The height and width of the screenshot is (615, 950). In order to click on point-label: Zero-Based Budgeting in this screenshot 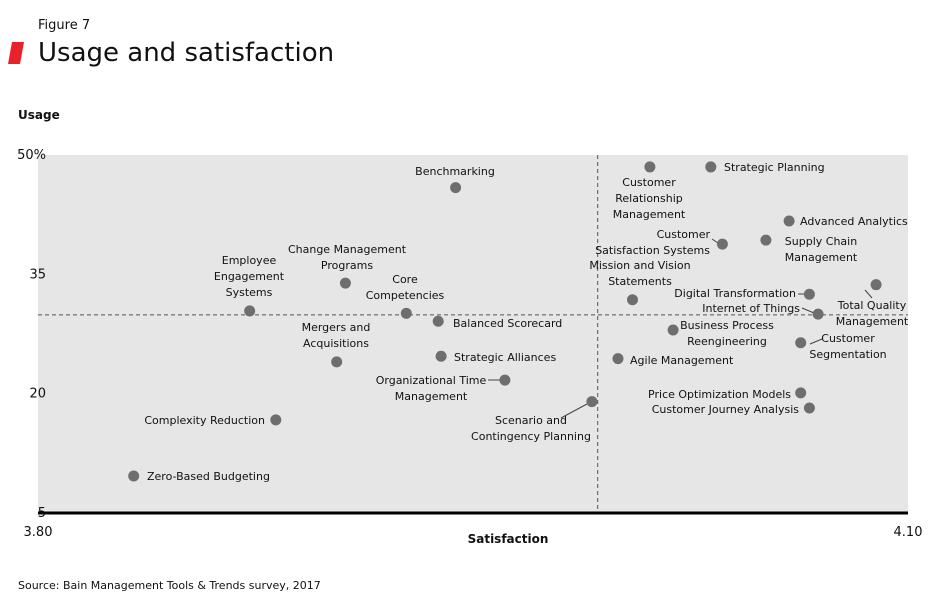, I will do `click(208, 476)`.